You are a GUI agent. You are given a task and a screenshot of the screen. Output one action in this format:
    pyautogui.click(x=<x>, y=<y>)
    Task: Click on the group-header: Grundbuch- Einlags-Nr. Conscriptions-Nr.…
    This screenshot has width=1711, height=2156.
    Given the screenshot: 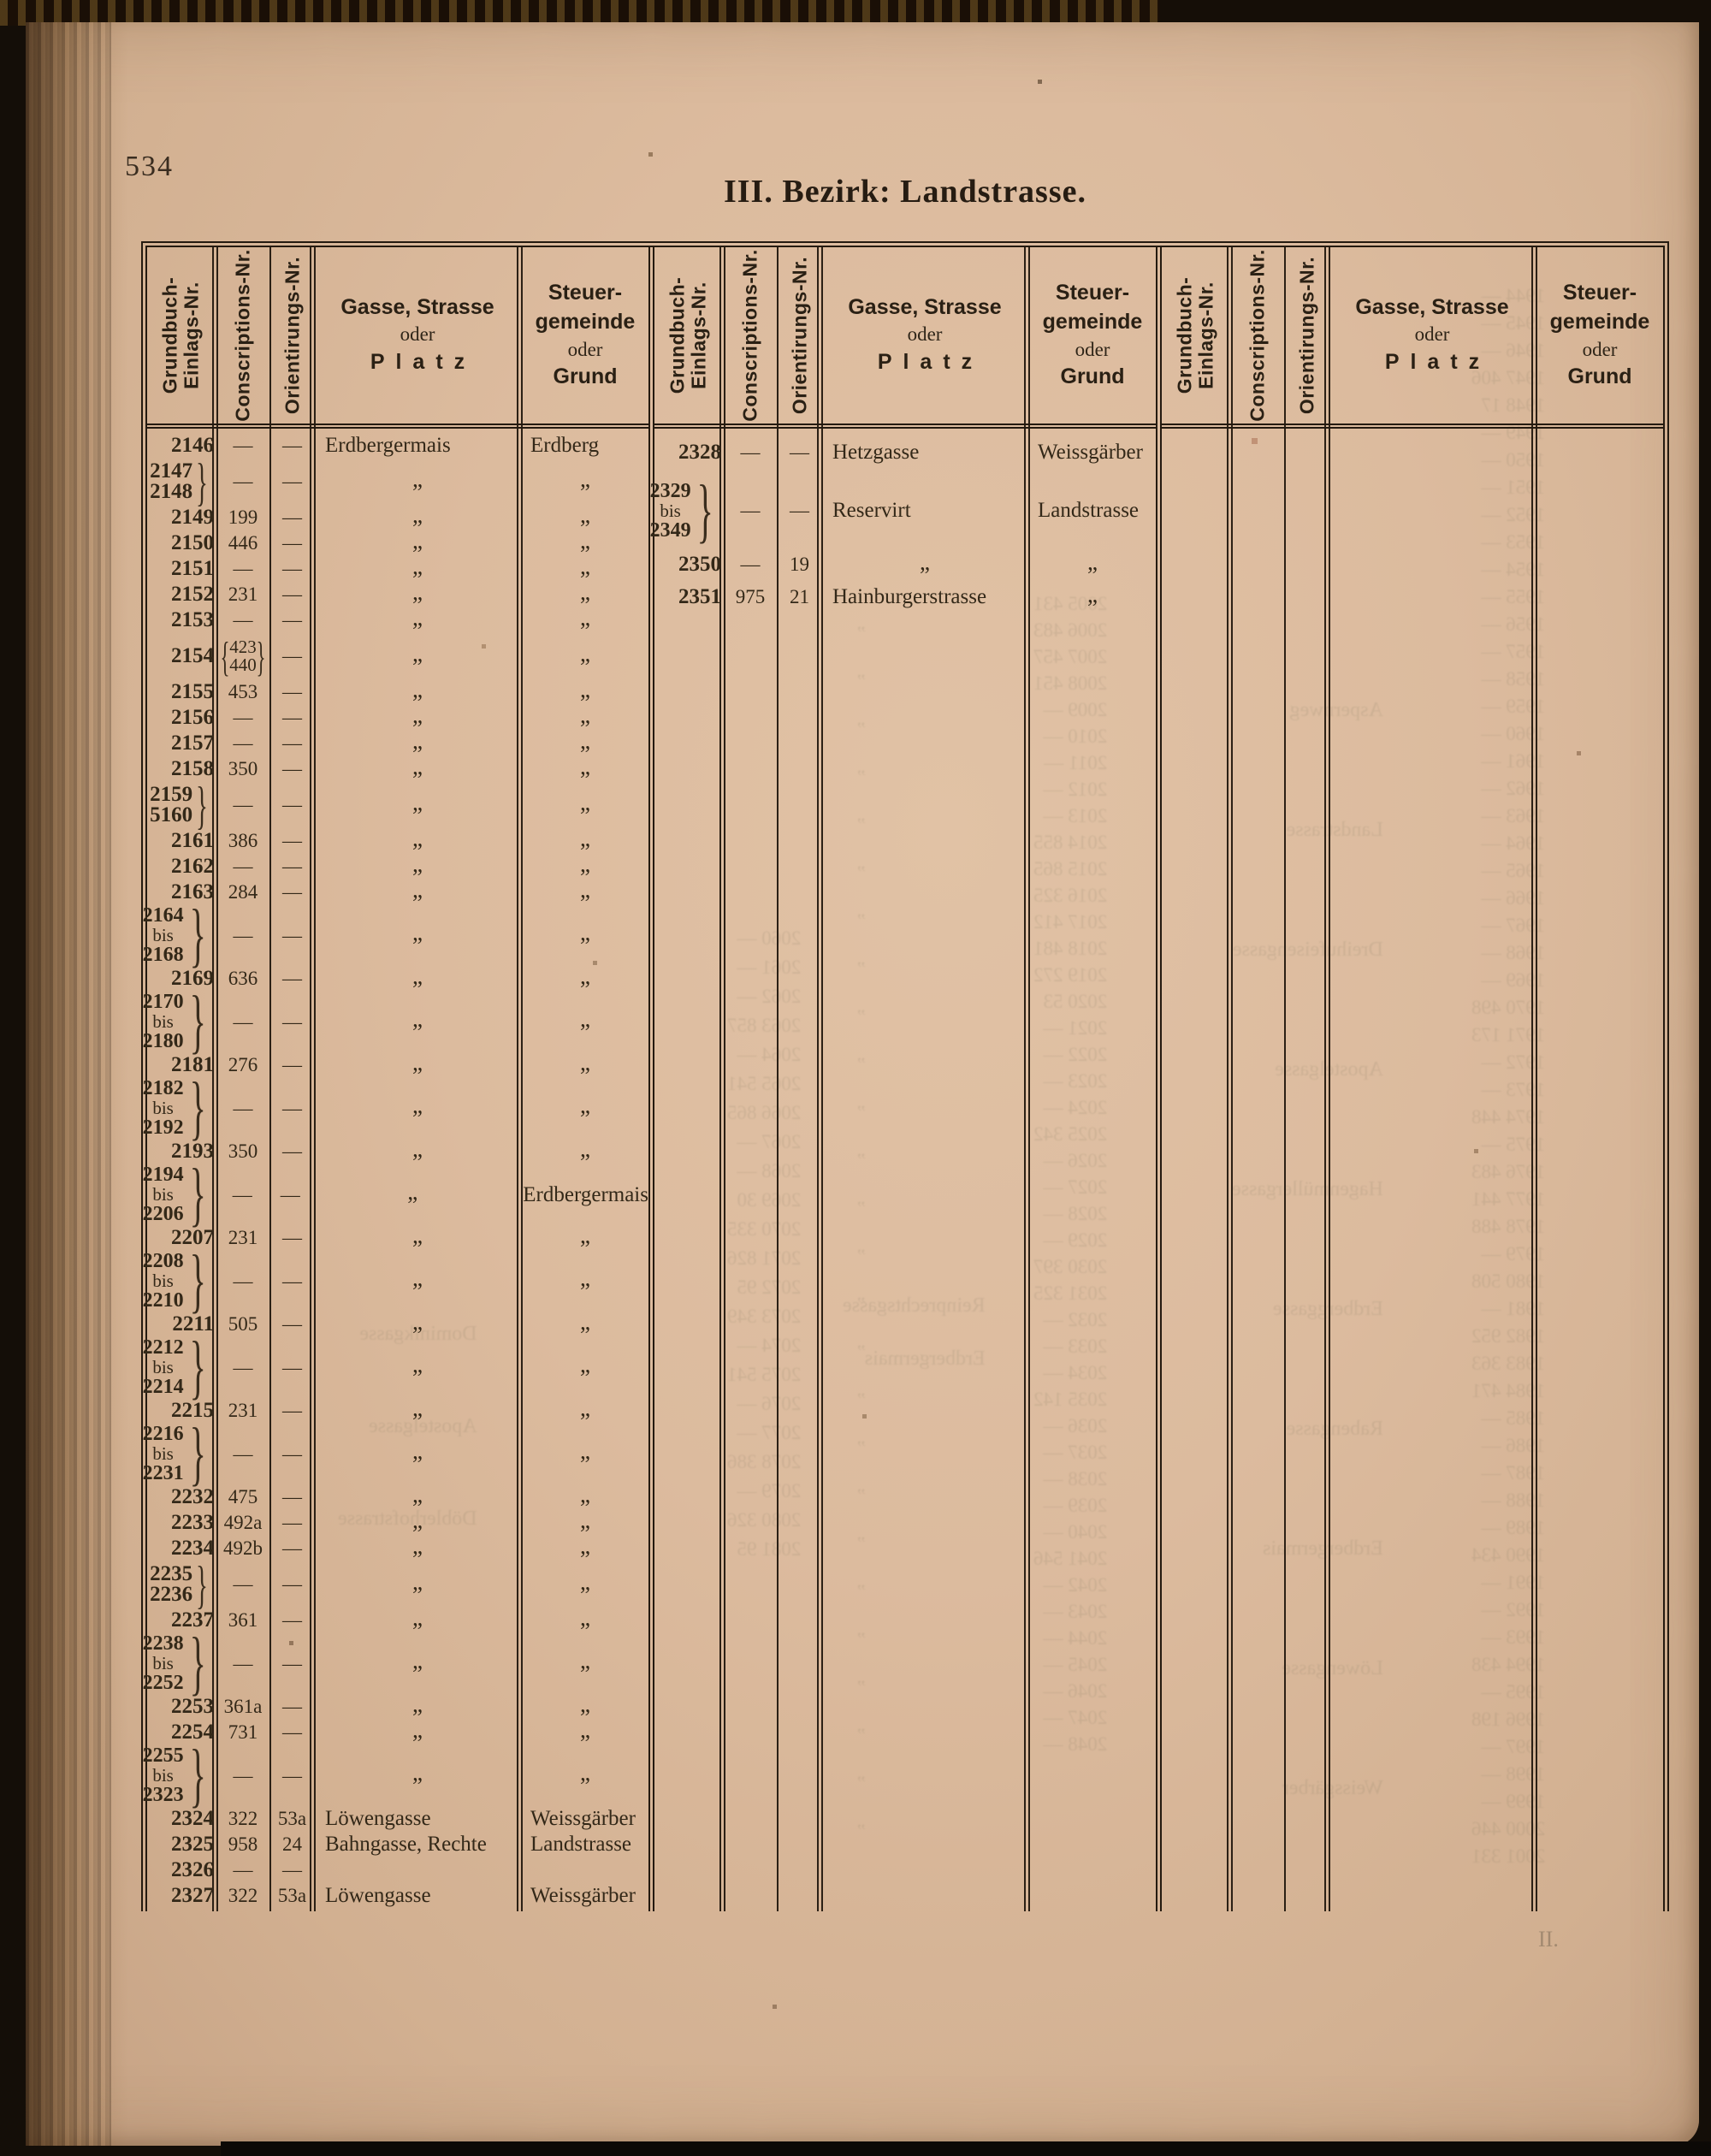 What is the action you would take?
    pyautogui.click(x=398, y=338)
    